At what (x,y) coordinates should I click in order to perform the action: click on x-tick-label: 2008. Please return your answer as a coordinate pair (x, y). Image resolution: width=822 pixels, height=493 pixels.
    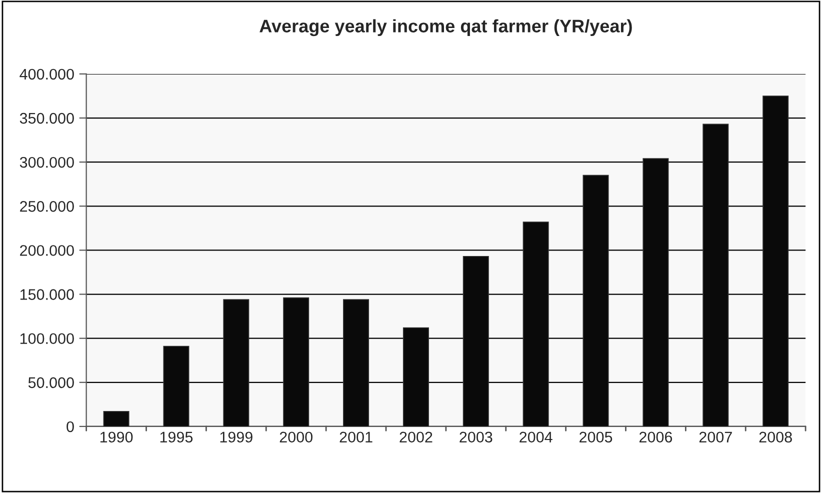
    Looking at the image, I should click on (775, 437).